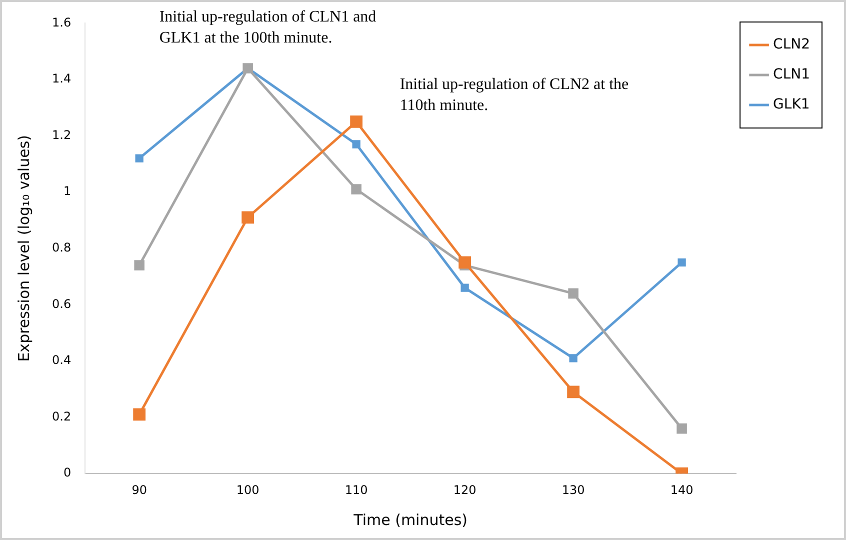 Image resolution: width=846 pixels, height=540 pixels. What do you see at coordinates (62, 22) in the screenshot?
I see `y-tick-label: 1.6` at bounding box center [62, 22].